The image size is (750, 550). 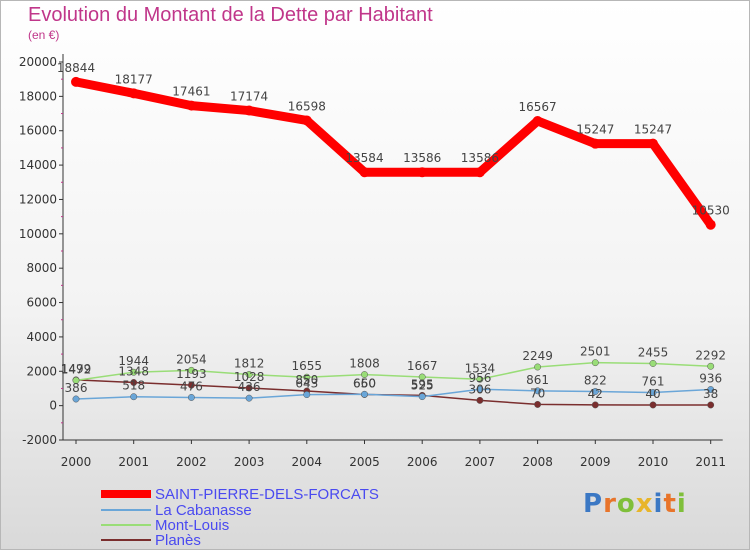 What do you see at coordinates (307, 106) in the screenshot?
I see `data-label: 16598` at bounding box center [307, 106].